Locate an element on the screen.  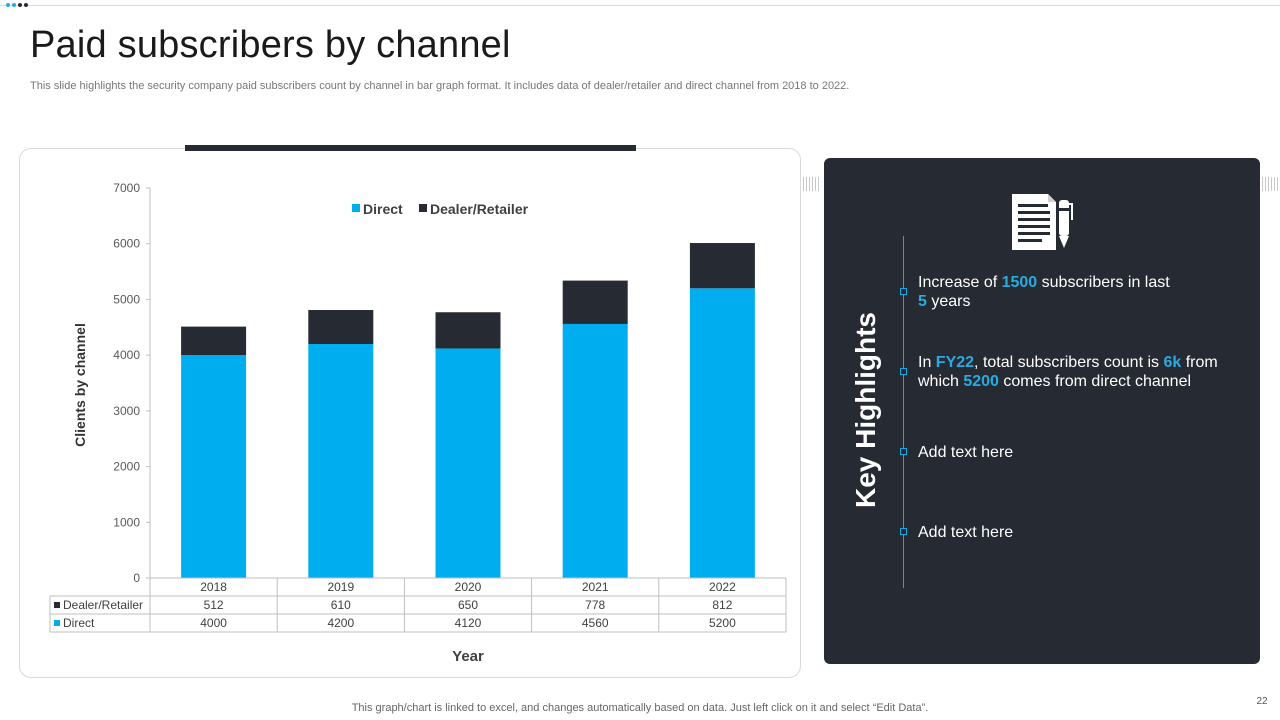
table-cell-dealer: 812 is located at coordinates (722, 605).